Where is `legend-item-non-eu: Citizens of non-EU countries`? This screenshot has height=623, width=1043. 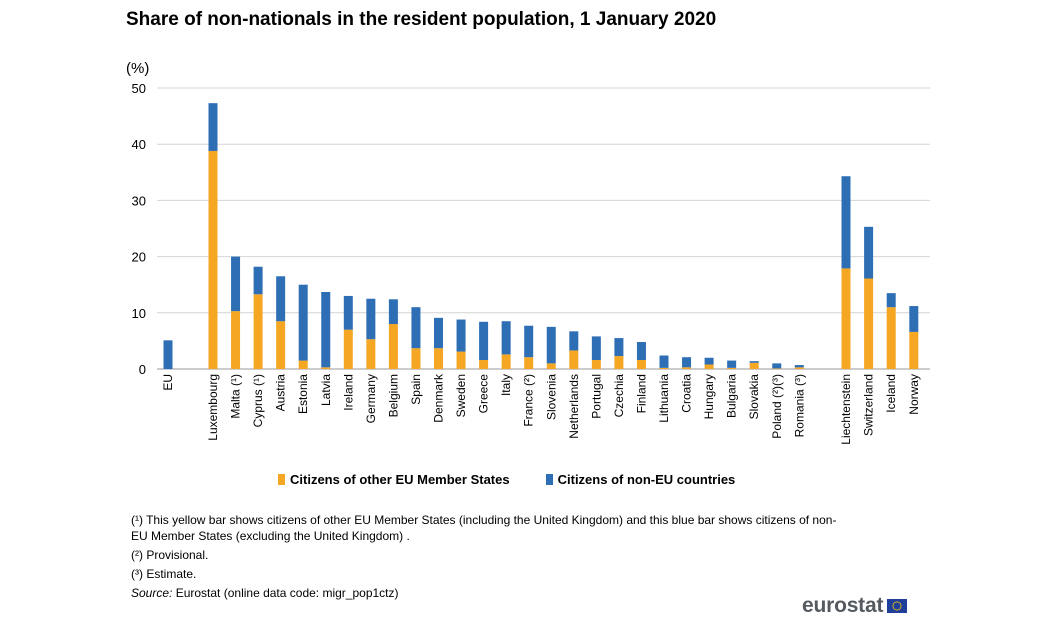
legend-item-non-eu: Citizens of non-EU countries is located at coordinates (640, 479).